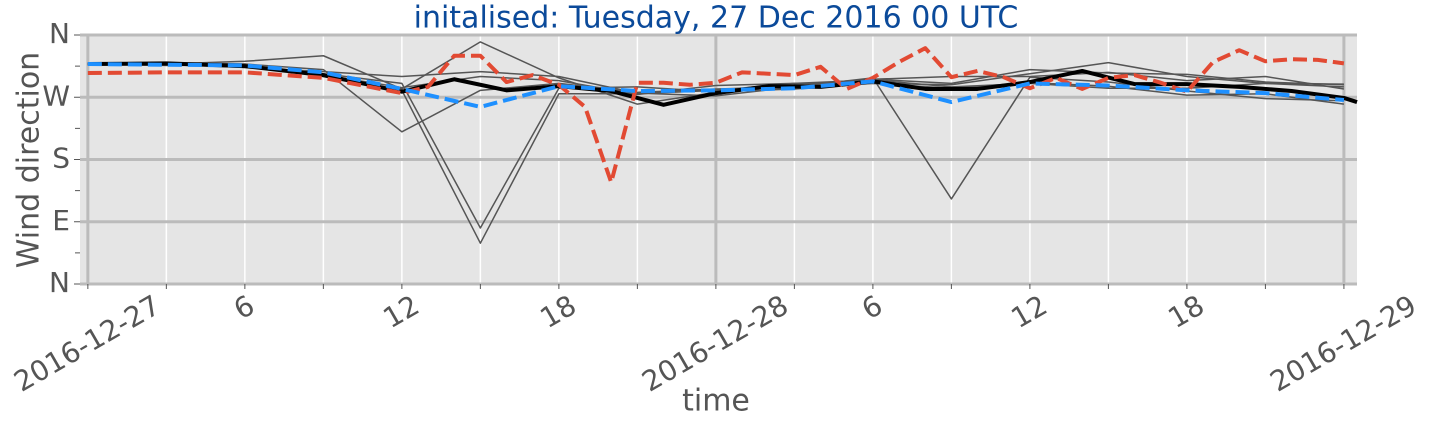 The width and height of the screenshot is (1430, 424). What do you see at coordinates (56, 95) in the screenshot?
I see `y-tick-label: W` at bounding box center [56, 95].